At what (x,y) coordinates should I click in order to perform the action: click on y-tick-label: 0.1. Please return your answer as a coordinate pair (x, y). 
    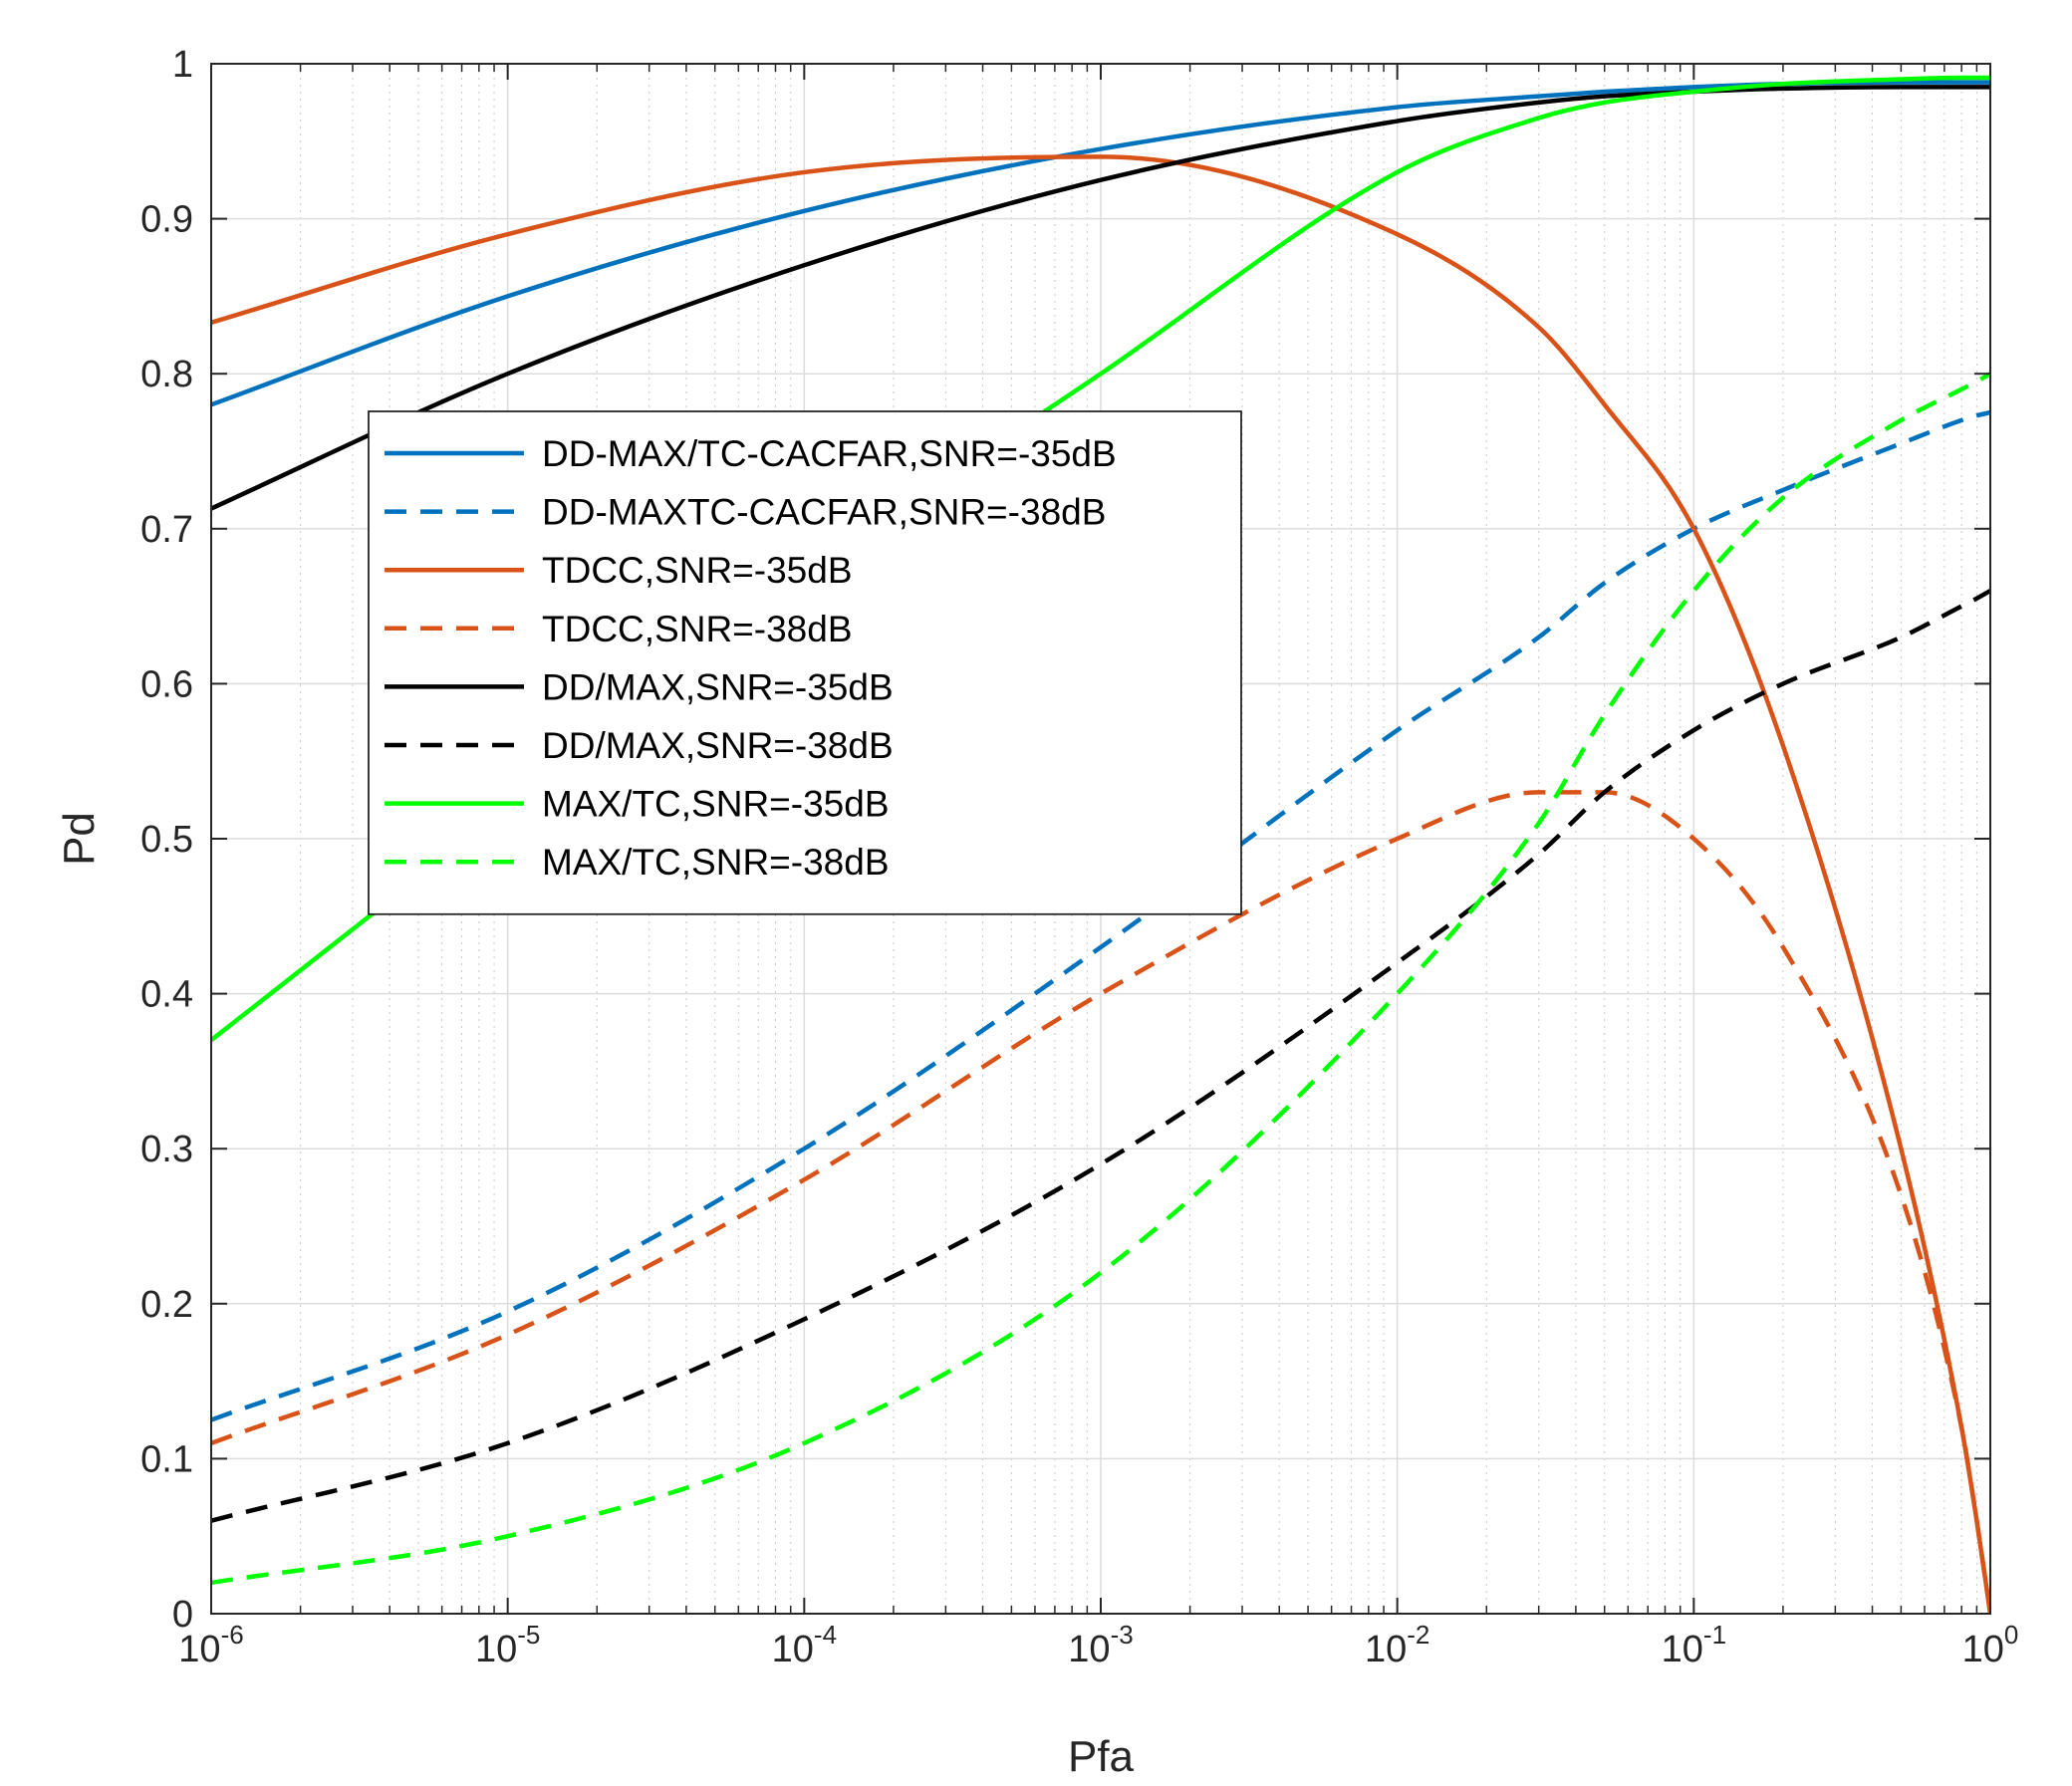
    Looking at the image, I should click on (166, 1459).